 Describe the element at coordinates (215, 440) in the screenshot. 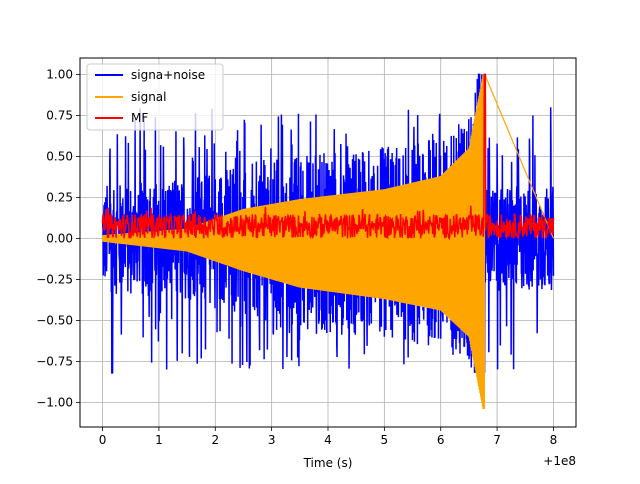

I see `x-tick-label: 2` at that location.